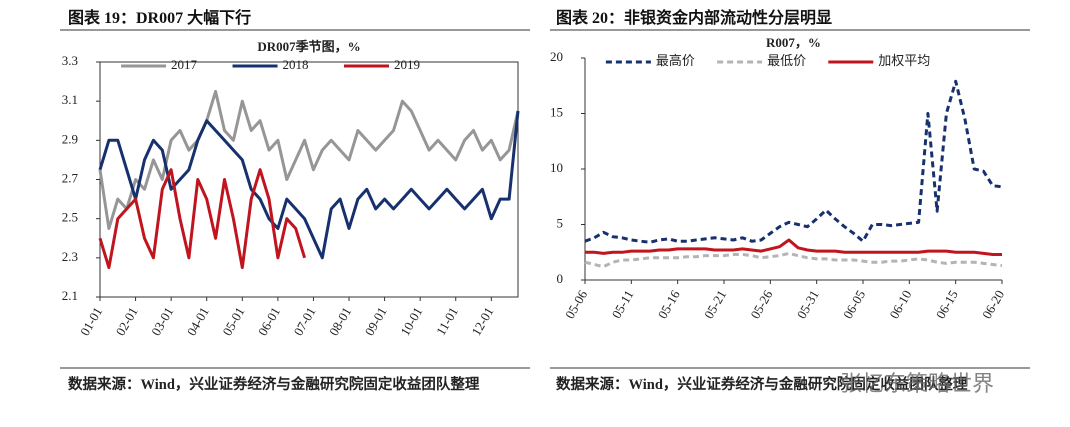 The image size is (1070, 427). I want to click on y-tick-label: 2.3, so click(70, 256).